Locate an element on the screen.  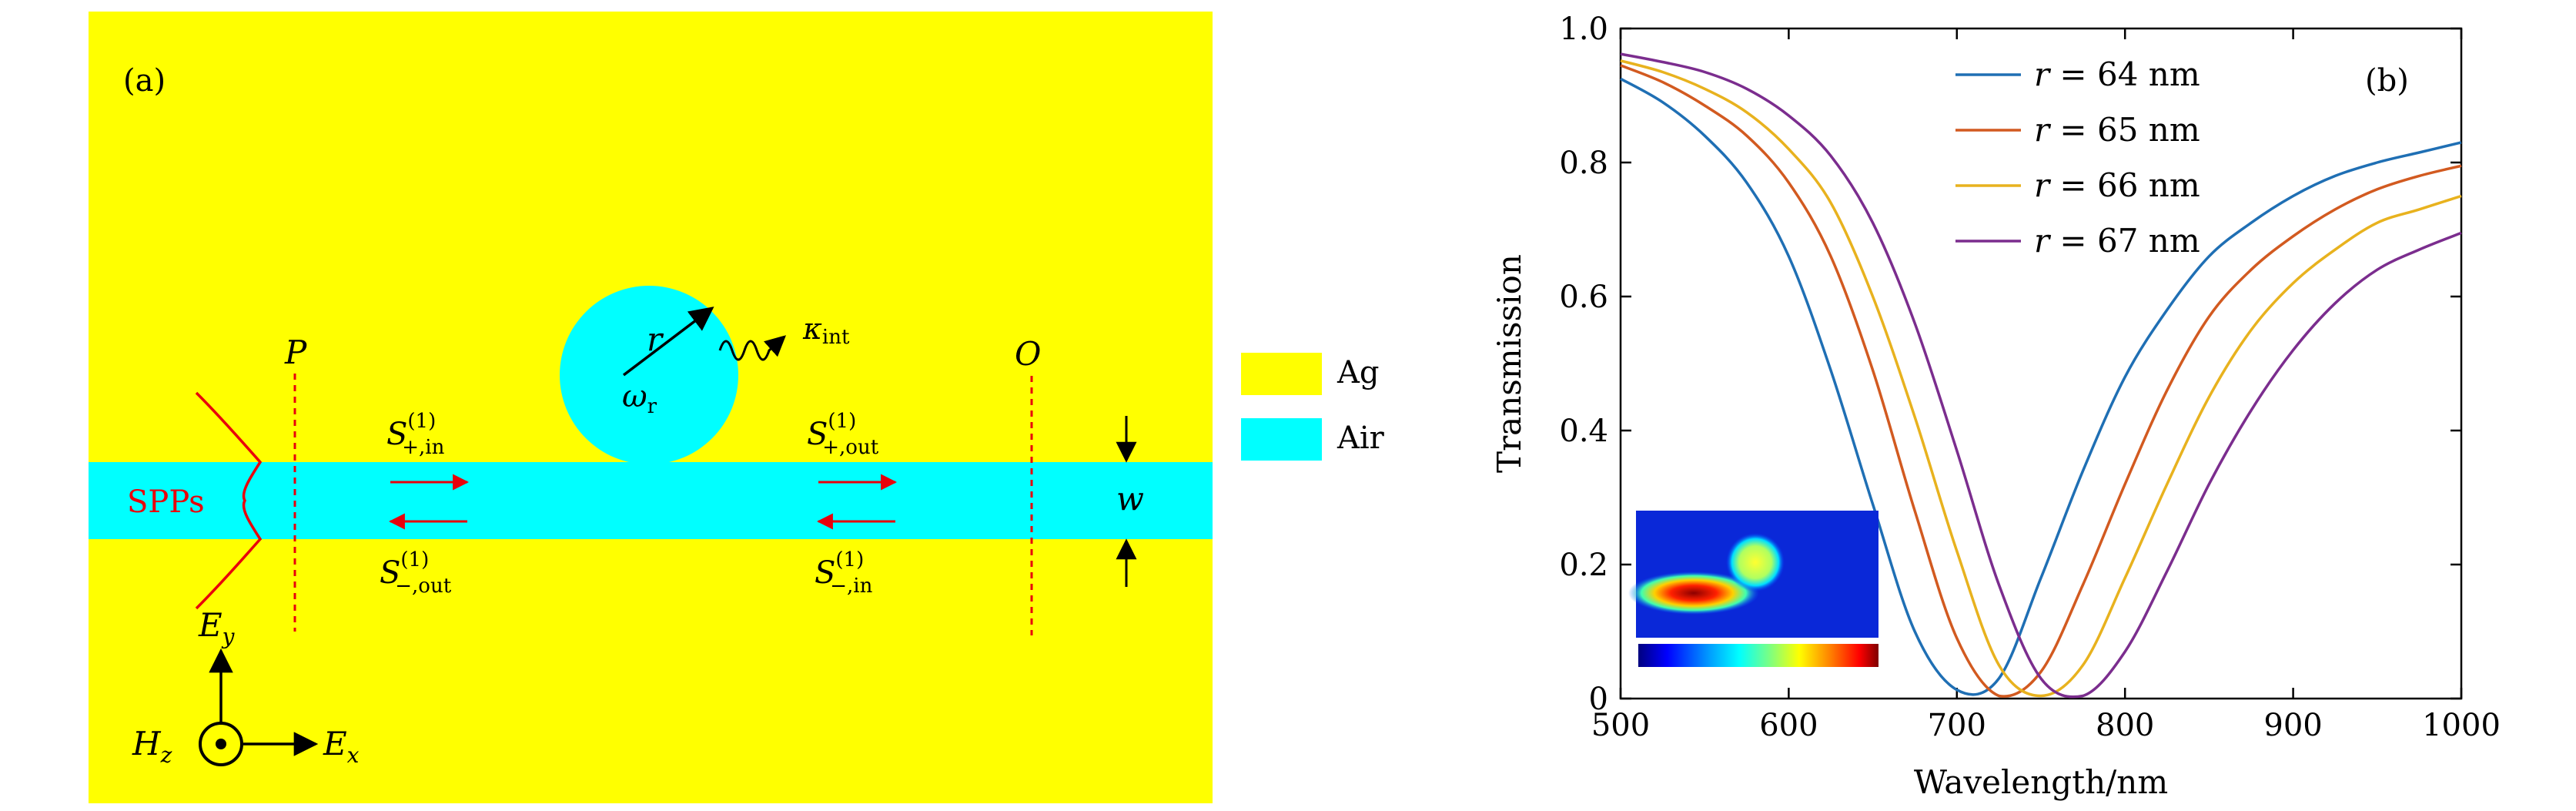
plane-o-label: O is located at coordinates (1028, 354).